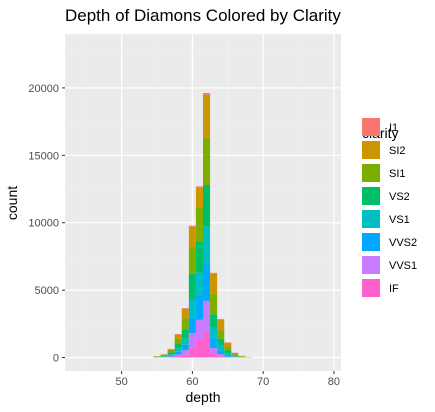 The image size is (435, 412). I want to click on bars-group, so click(203, 225).